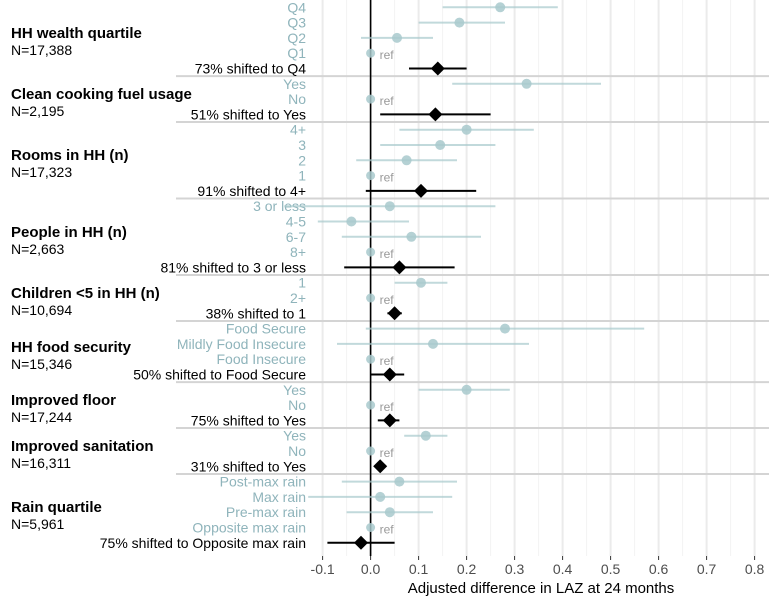 The width and height of the screenshot is (770, 599). What do you see at coordinates (64, 401) in the screenshot?
I see `group-title: Improved floor` at bounding box center [64, 401].